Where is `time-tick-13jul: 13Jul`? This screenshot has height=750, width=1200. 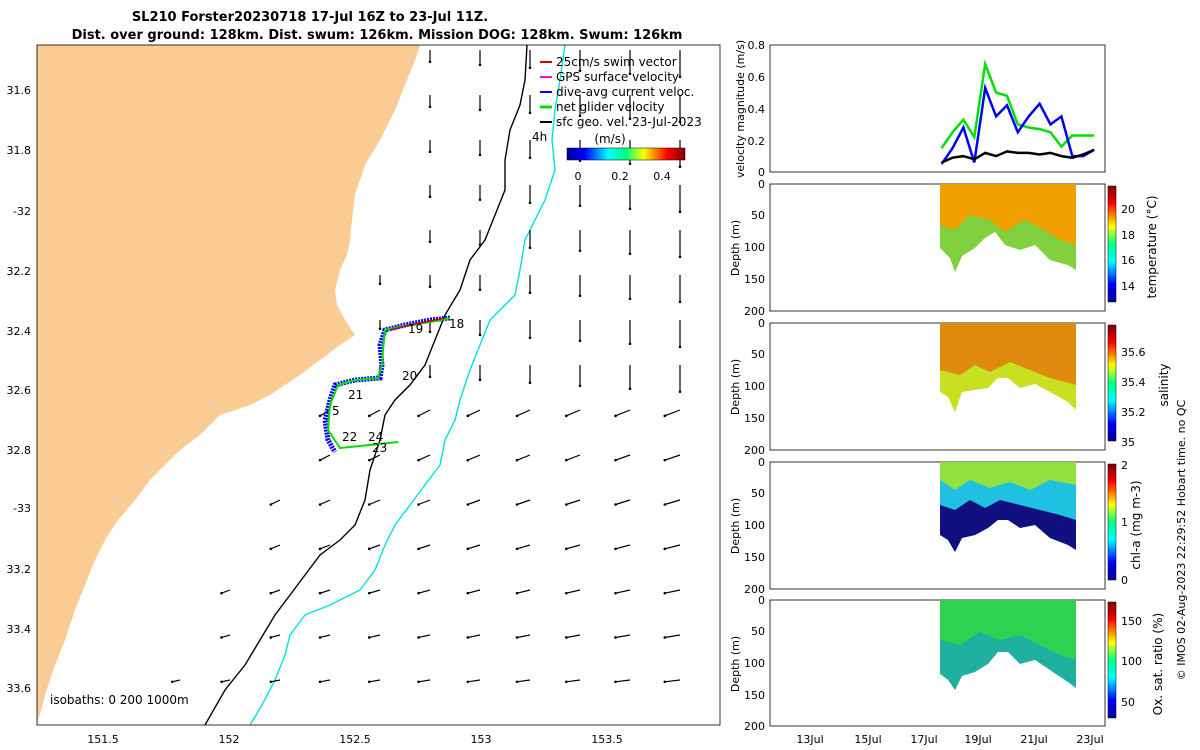
time-tick-13jul: 13Jul is located at coordinates (809, 739).